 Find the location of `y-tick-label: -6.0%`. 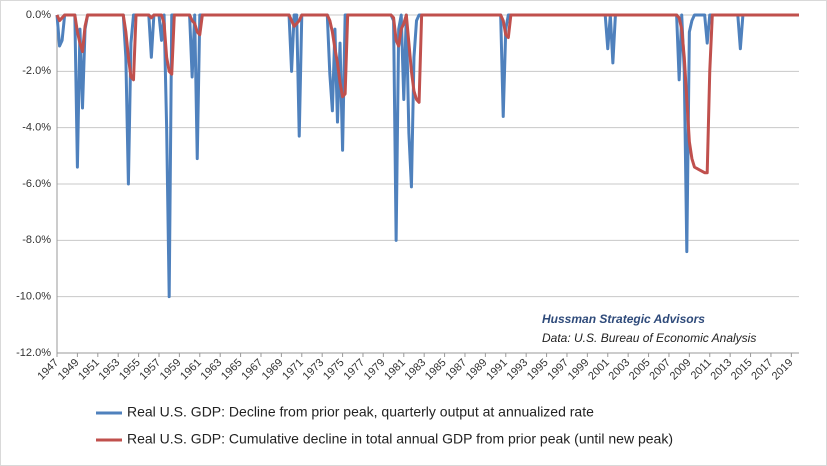

y-tick-label: -6.0% is located at coordinates (36, 184).